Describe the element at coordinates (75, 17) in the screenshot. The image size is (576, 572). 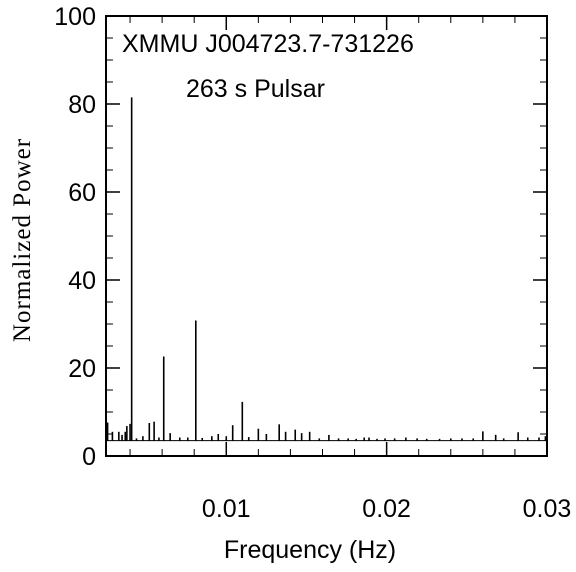
I see `y-tick-label: 100` at that location.